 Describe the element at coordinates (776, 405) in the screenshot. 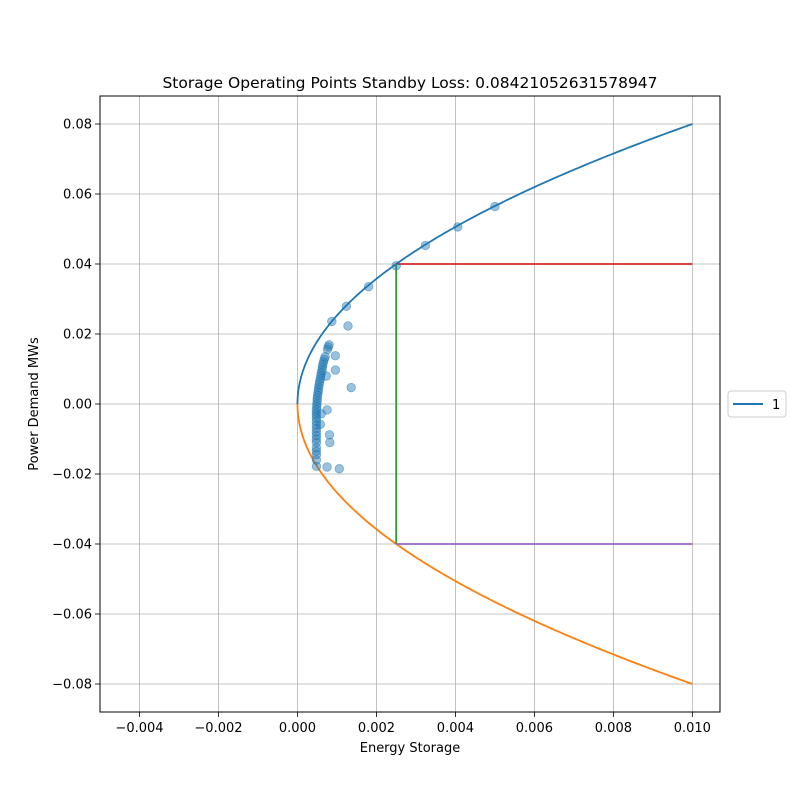

I see `legend-label: 1` at that location.